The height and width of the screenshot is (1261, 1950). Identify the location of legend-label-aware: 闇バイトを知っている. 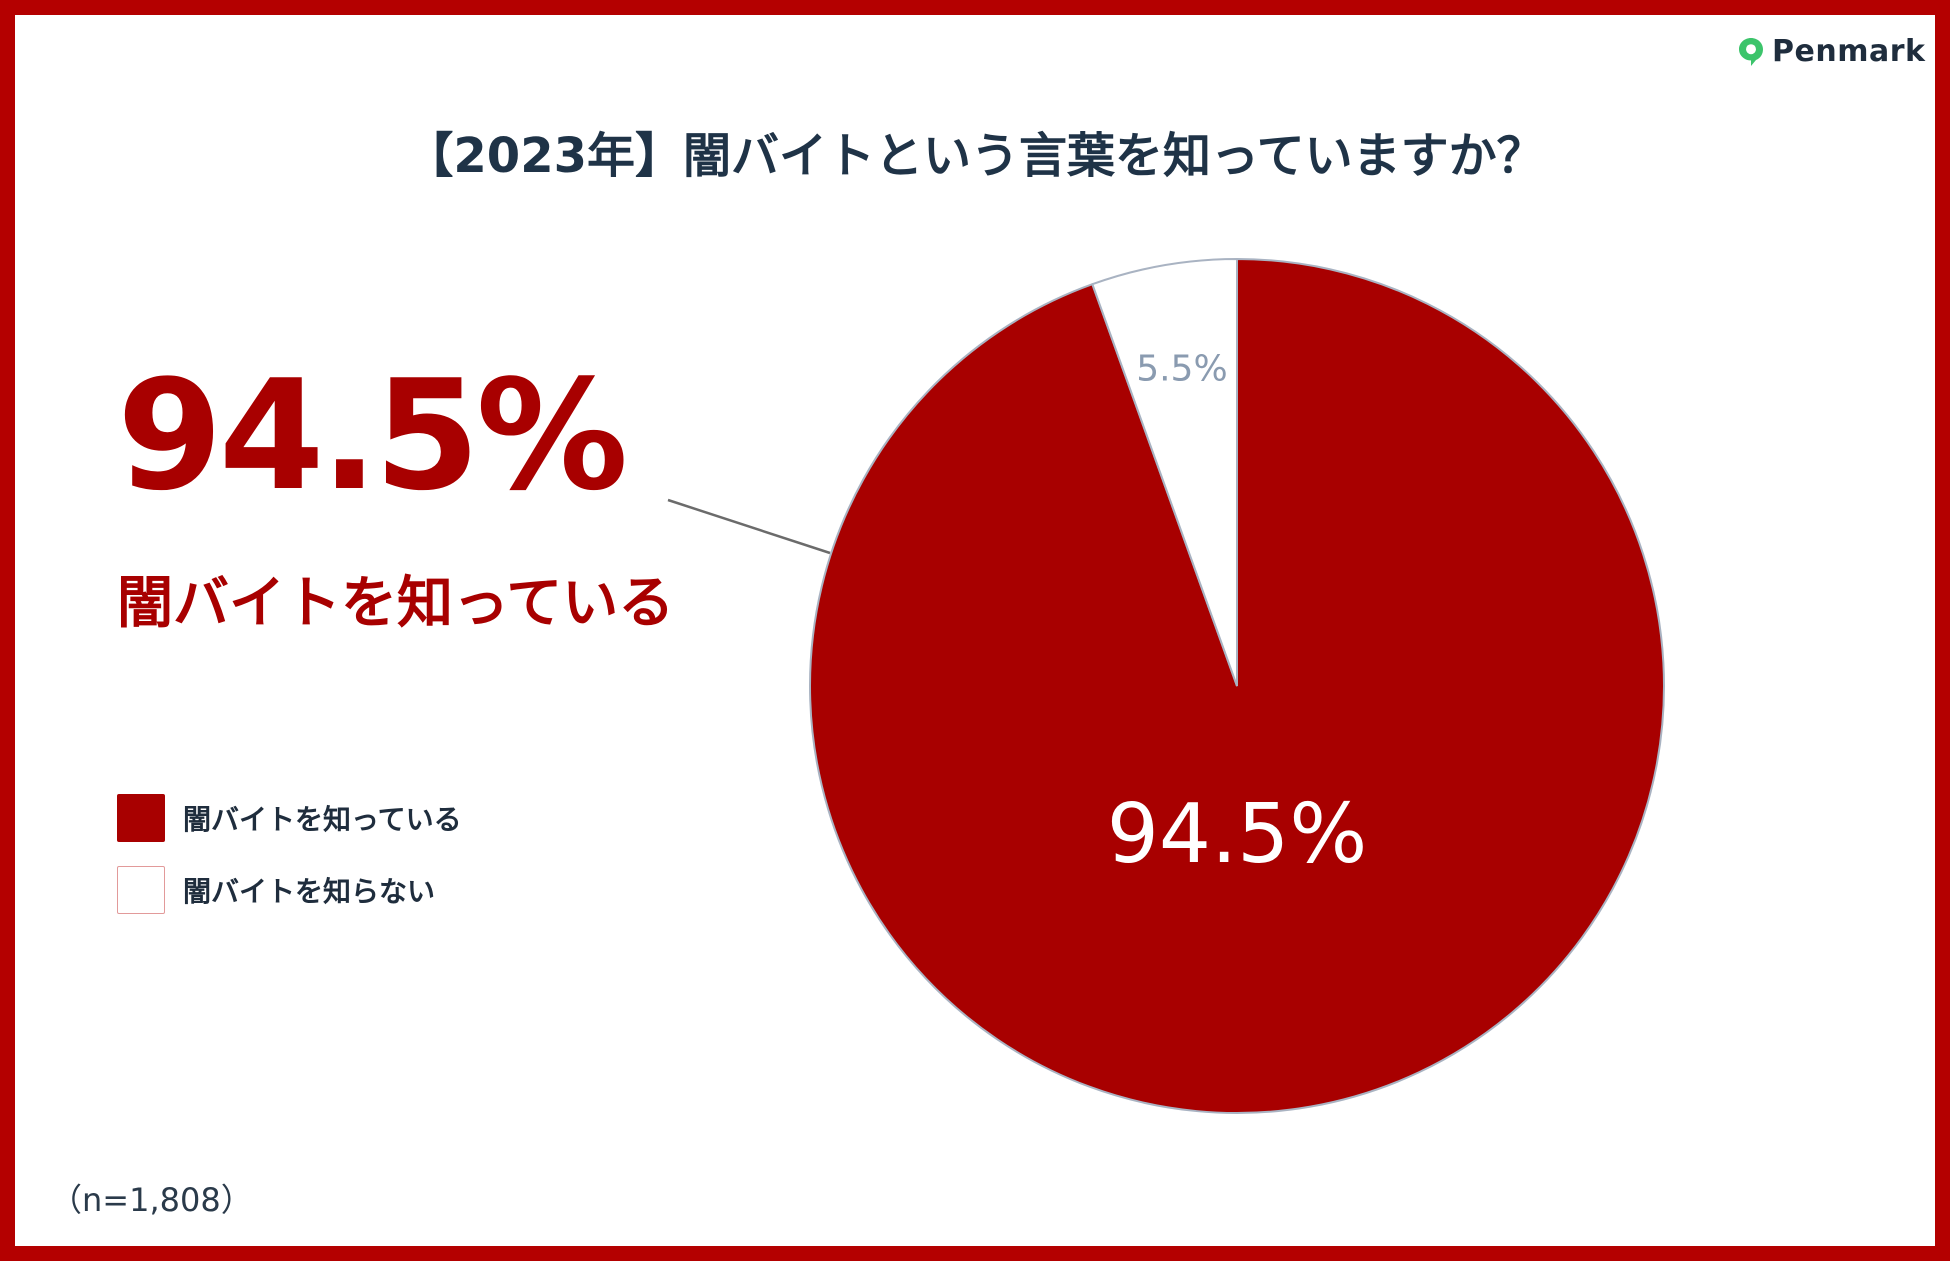
(322, 819).